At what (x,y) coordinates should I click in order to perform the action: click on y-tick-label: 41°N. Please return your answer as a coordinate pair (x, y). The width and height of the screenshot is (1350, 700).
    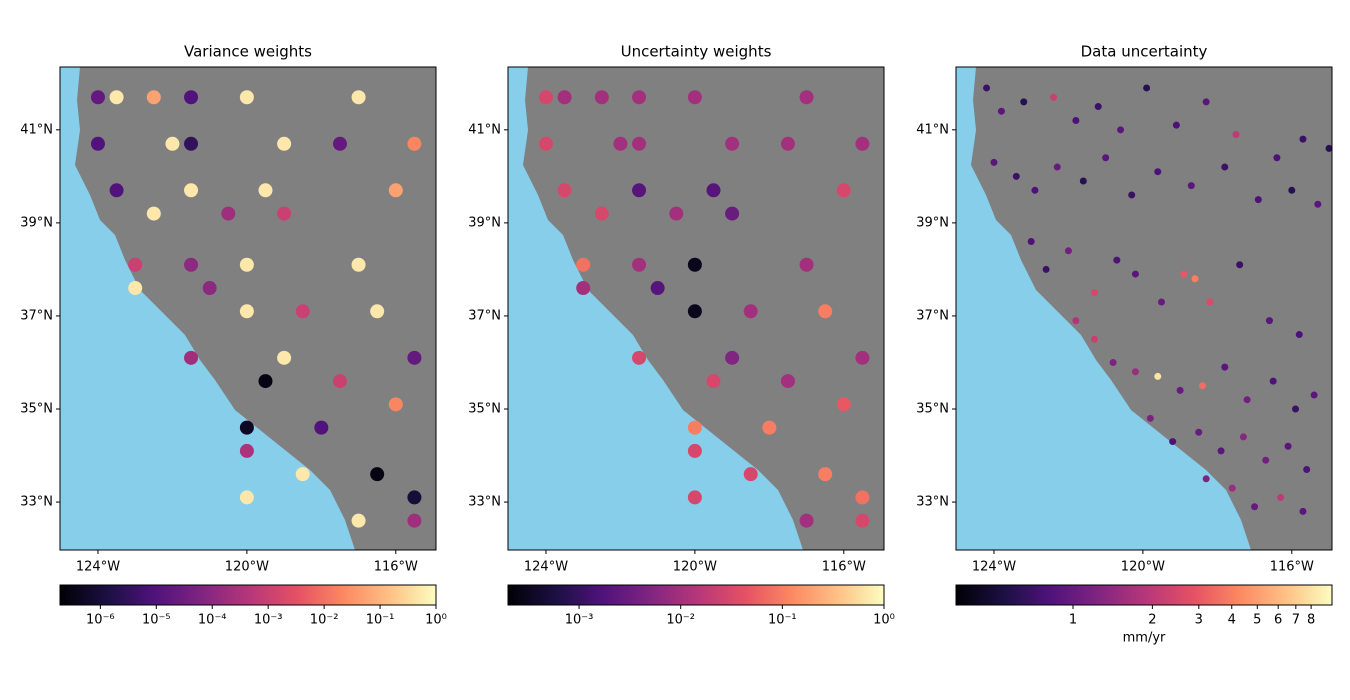
    Looking at the image, I should click on (932, 129).